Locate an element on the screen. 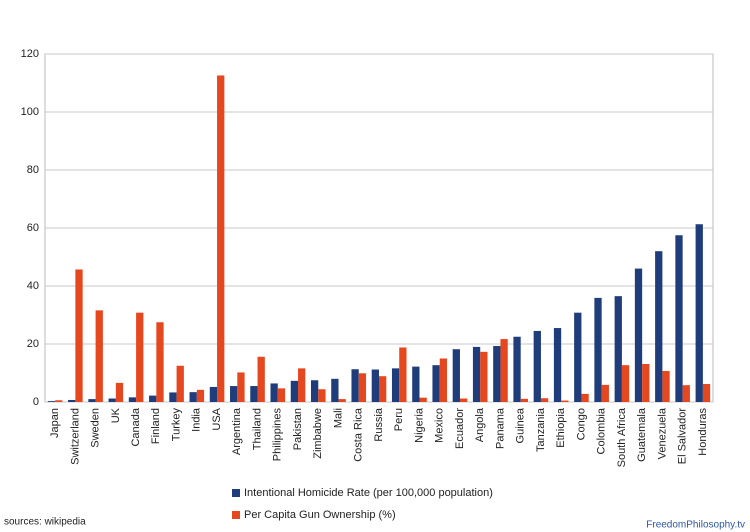 This screenshot has height=532, width=750. x-tick-label: Argentina is located at coordinates (237, 431).